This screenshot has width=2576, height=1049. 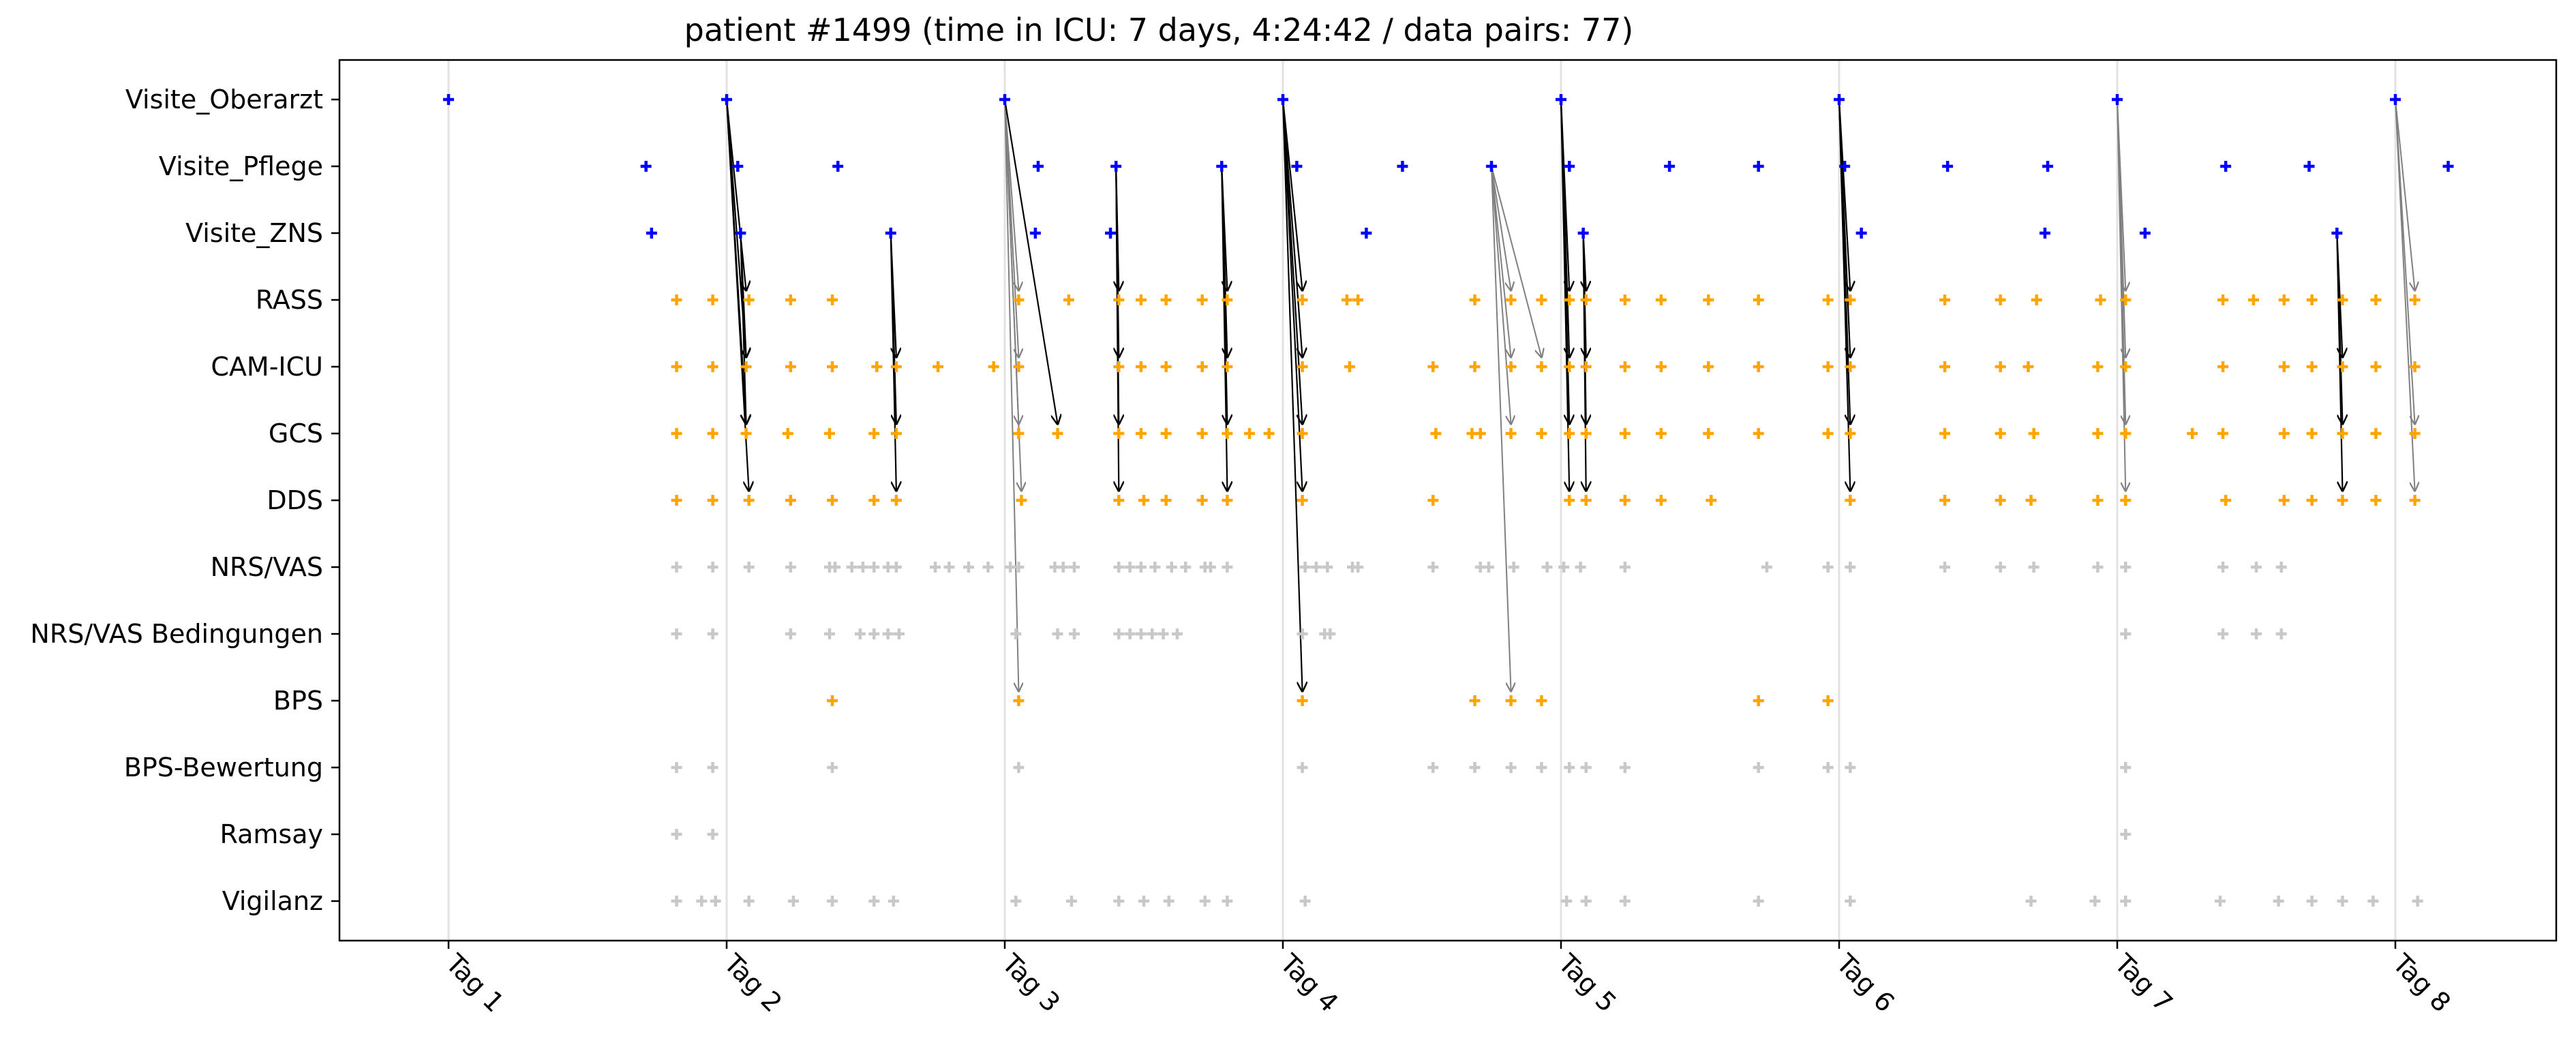 I want to click on y-tick-label: CAM-ICU, so click(x=267, y=367).